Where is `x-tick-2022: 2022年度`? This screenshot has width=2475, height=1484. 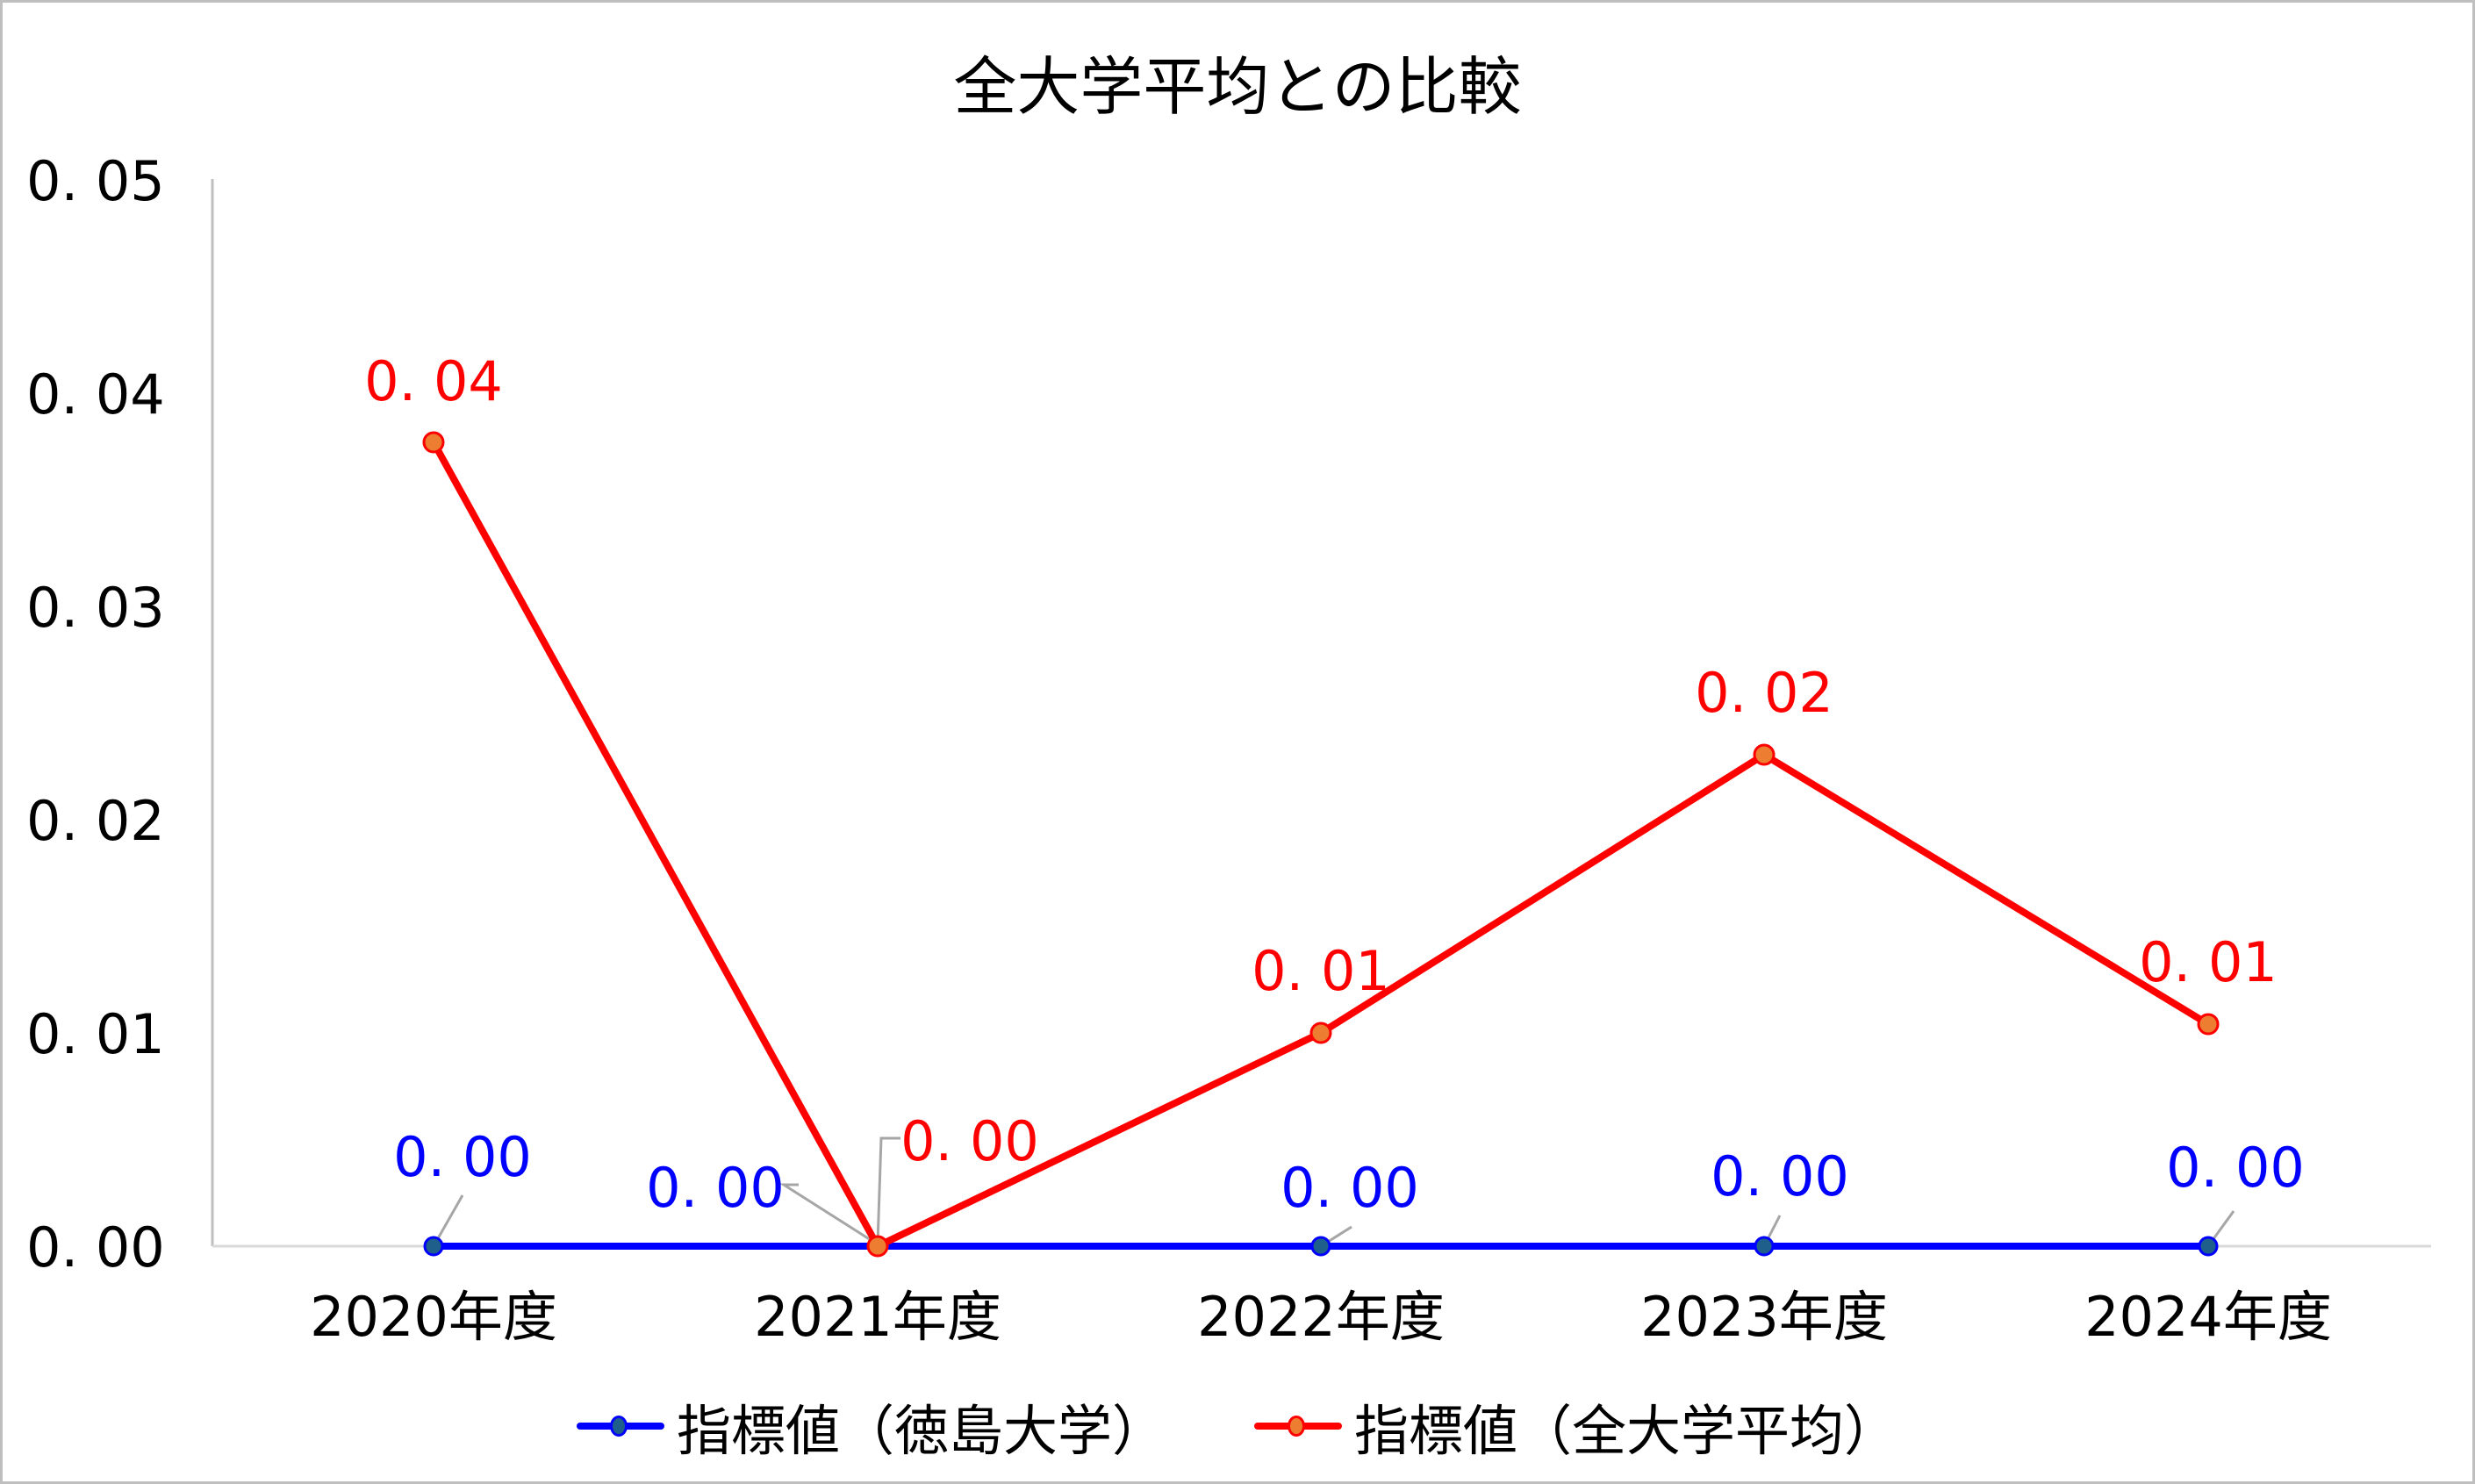 x-tick-2022: 2022年度 is located at coordinates (1321, 1317).